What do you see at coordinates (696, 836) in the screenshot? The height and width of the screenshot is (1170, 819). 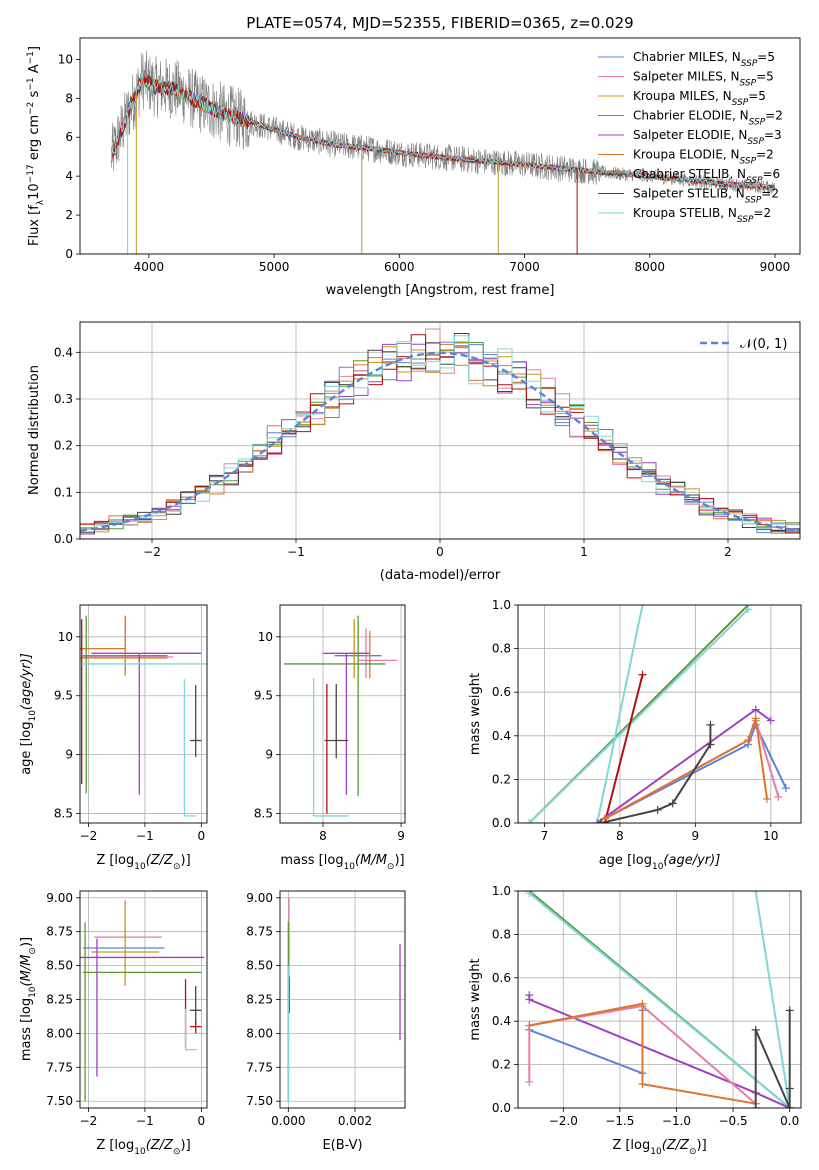 I see `weight-vs-age-xtick-label: 9` at bounding box center [696, 836].